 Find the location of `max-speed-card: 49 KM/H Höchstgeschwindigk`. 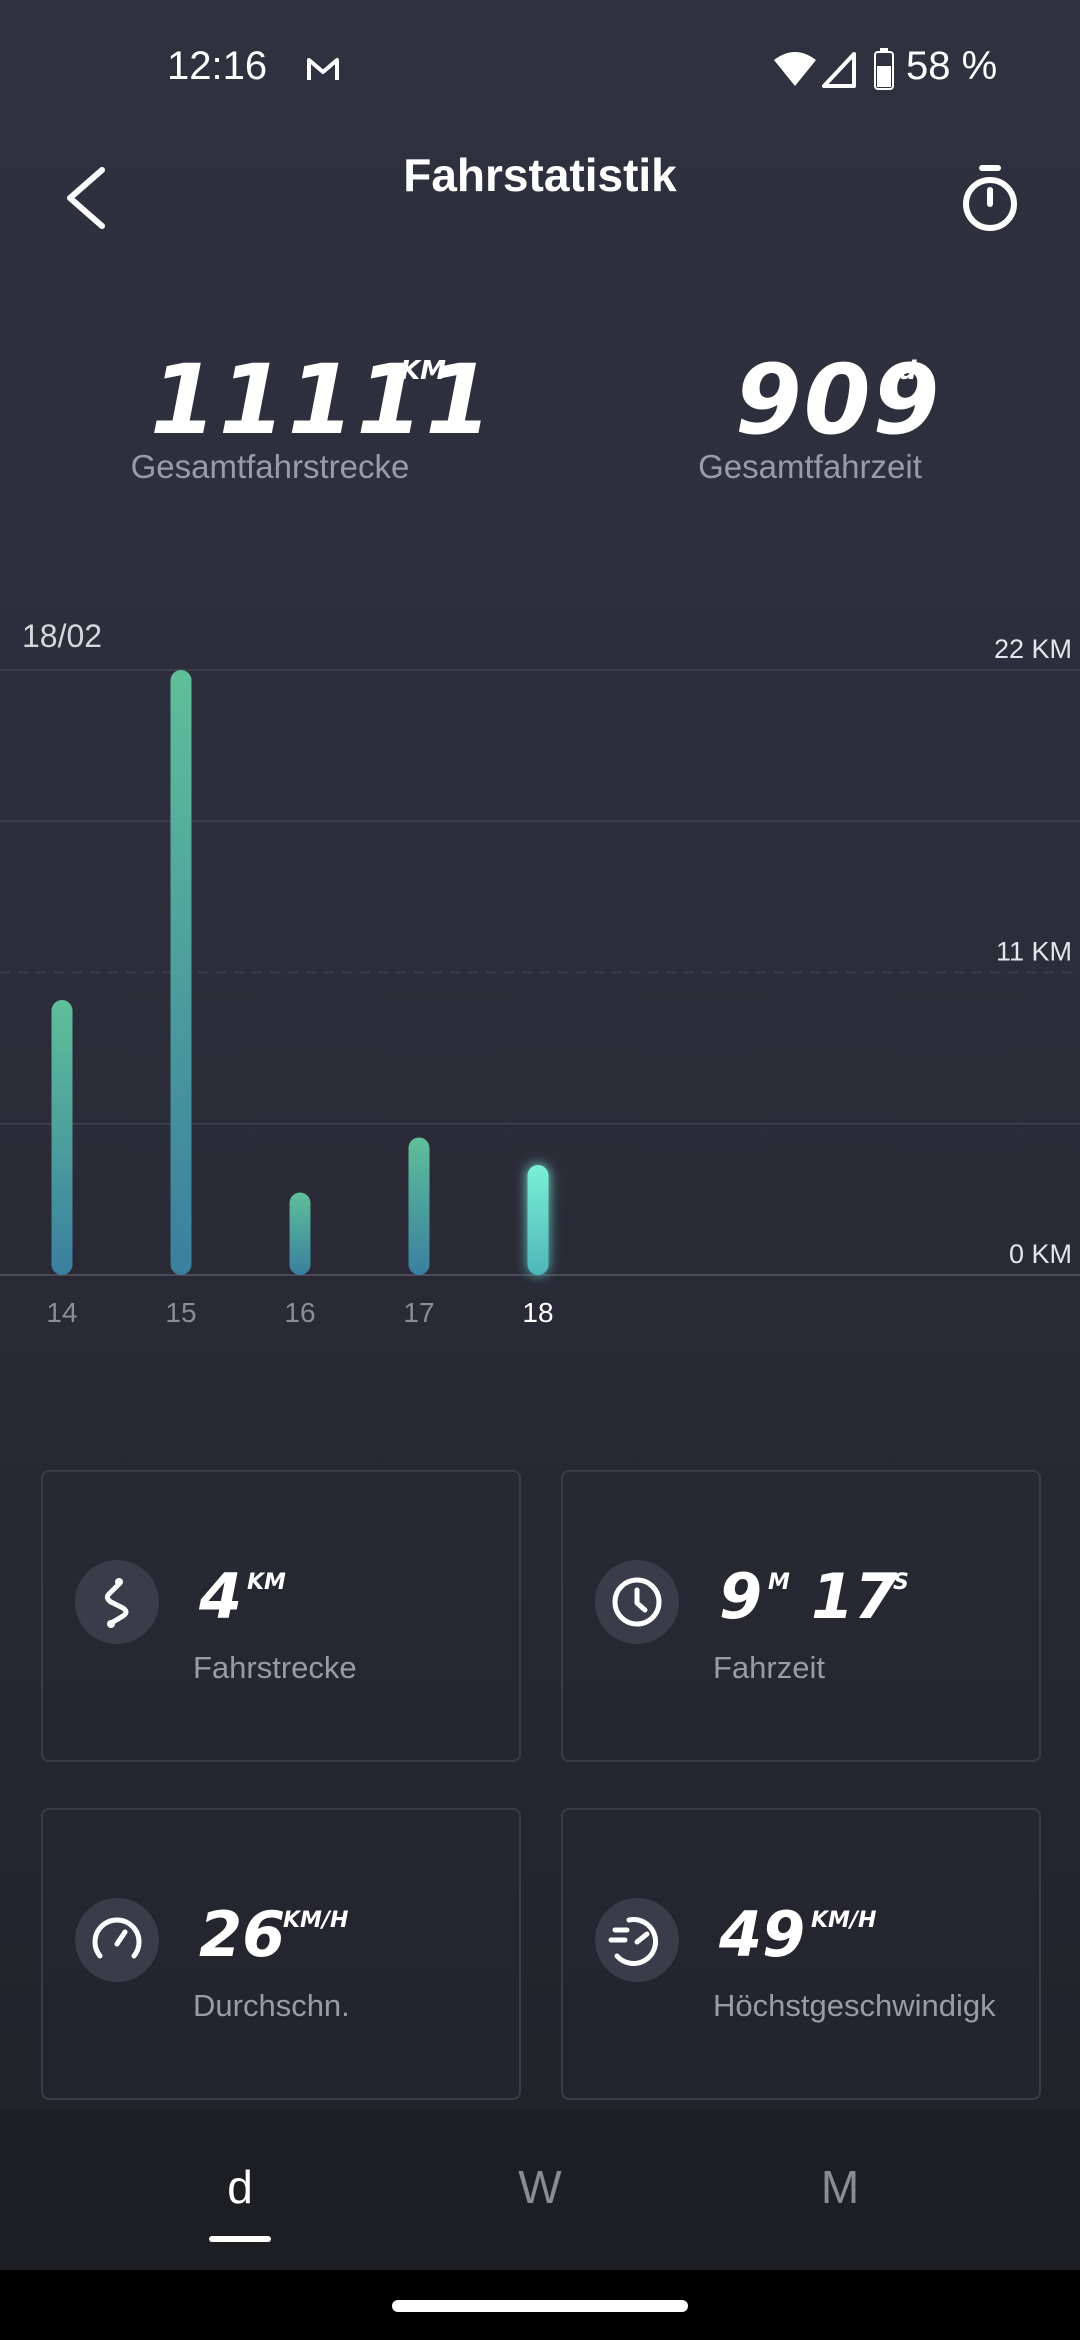

max-speed-card: 49 KM/H Höchstgeschwindigk is located at coordinates (801, 1954).